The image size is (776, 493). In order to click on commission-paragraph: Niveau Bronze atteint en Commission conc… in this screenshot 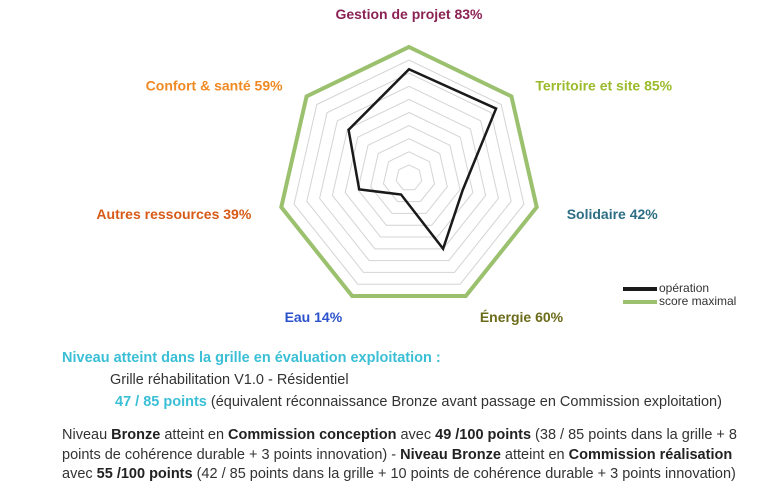, I will do `click(412, 455)`.